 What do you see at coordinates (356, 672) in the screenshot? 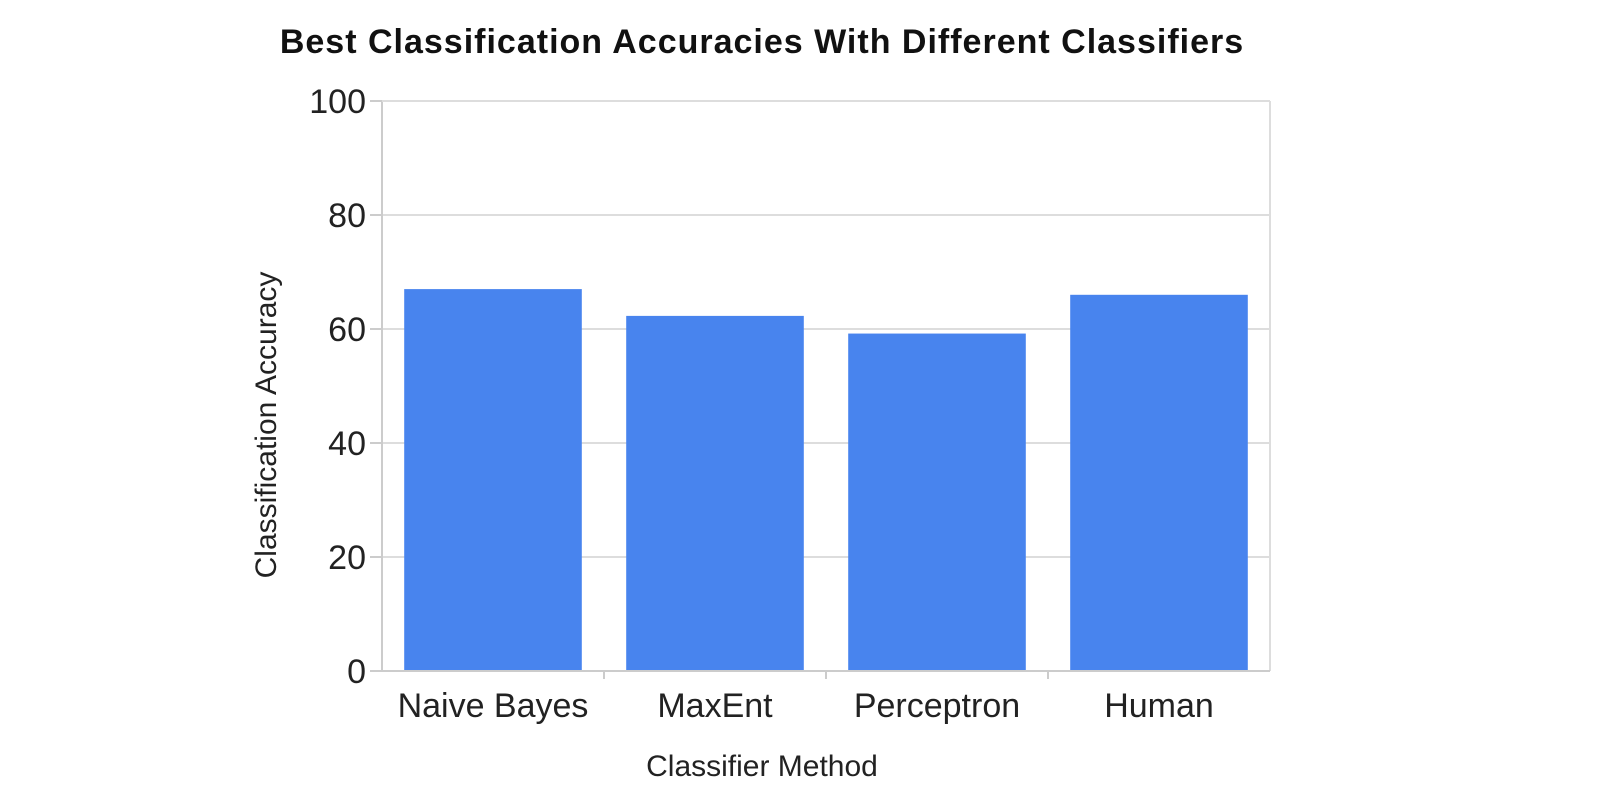
I see `y-tick-label: 0` at bounding box center [356, 672].